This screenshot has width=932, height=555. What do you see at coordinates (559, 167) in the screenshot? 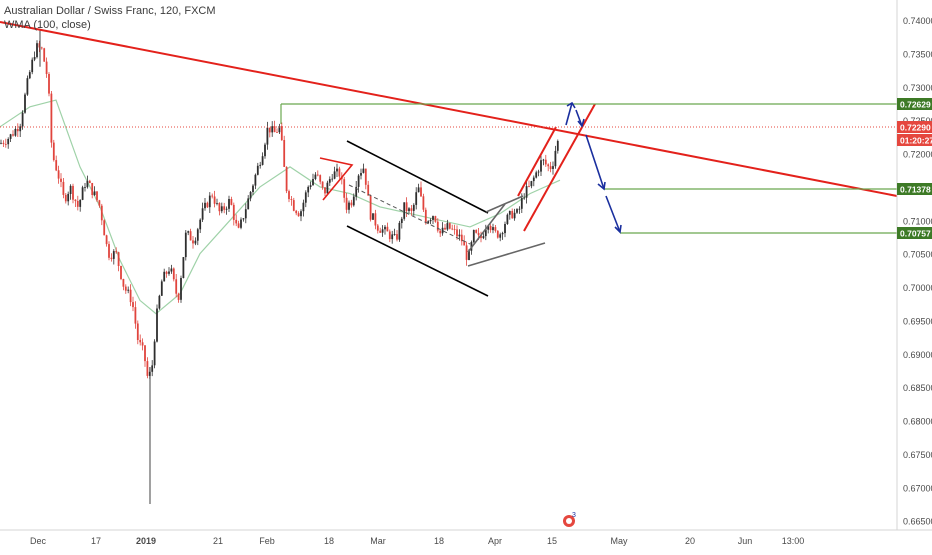
I see `rising-channel-right` at bounding box center [559, 167].